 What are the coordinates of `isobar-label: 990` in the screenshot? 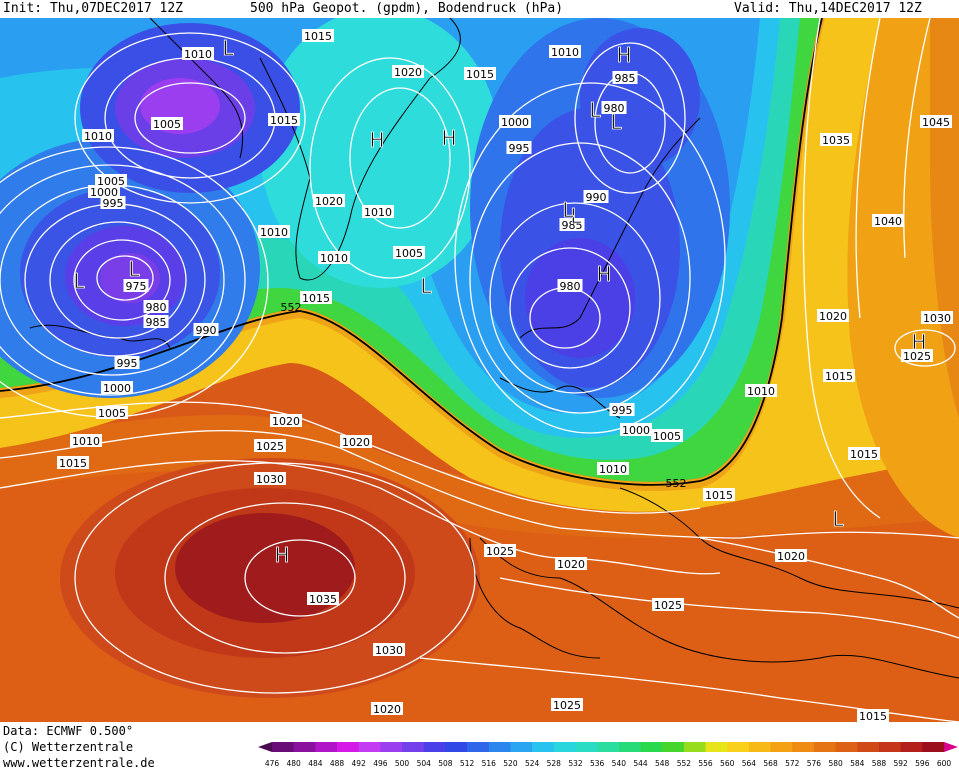 It's located at (206, 330).